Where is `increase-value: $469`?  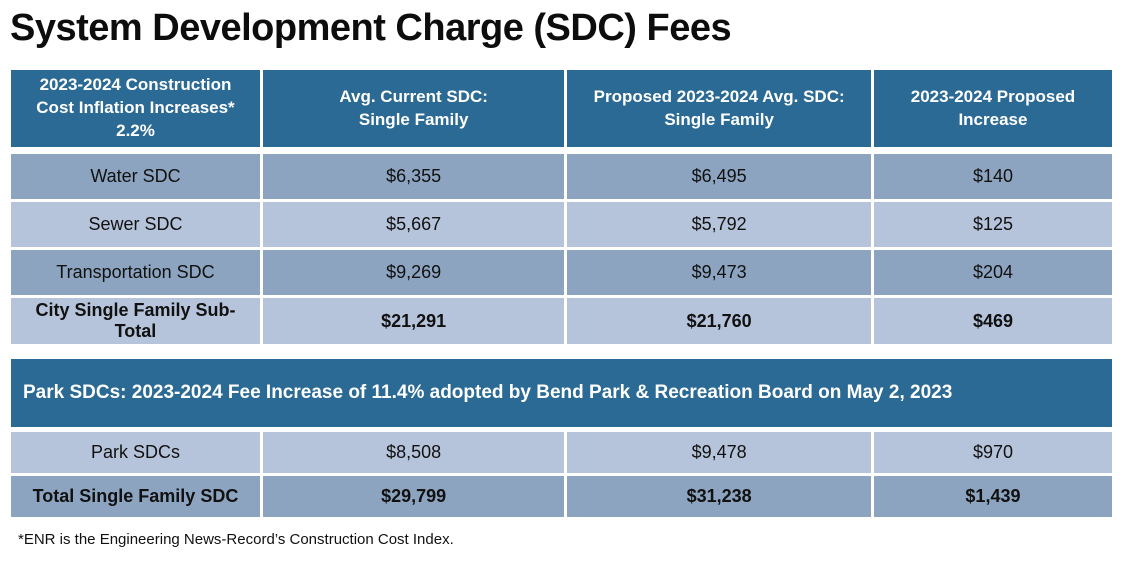 increase-value: $469 is located at coordinates (992, 321).